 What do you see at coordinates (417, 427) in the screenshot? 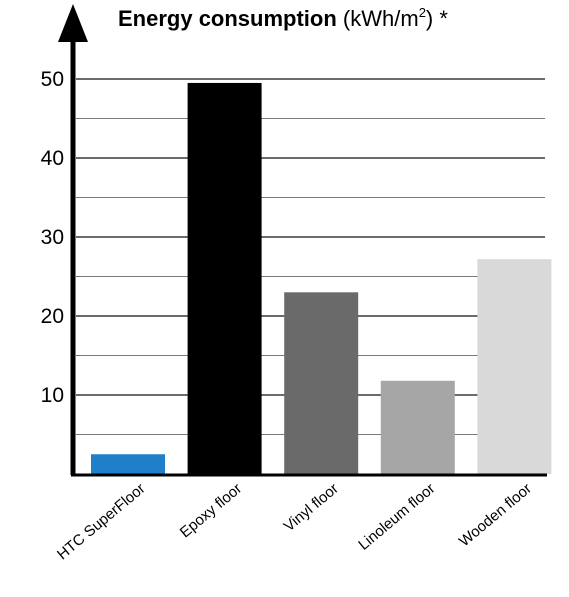
I see `bar-linoleum-floor` at bounding box center [417, 427].